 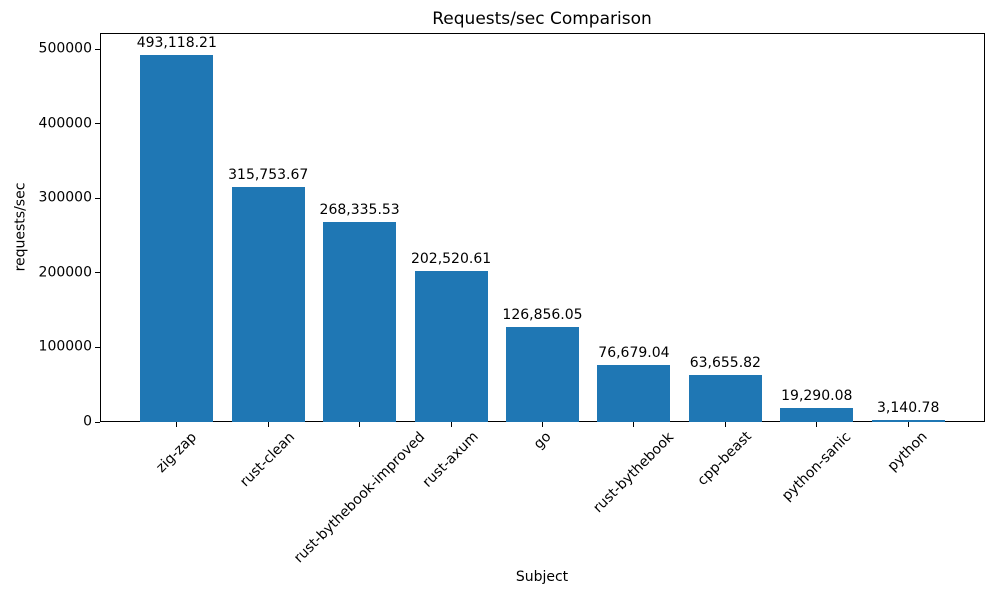 I want to click on y-tick-label: 300000, so click(x=65, y=197).